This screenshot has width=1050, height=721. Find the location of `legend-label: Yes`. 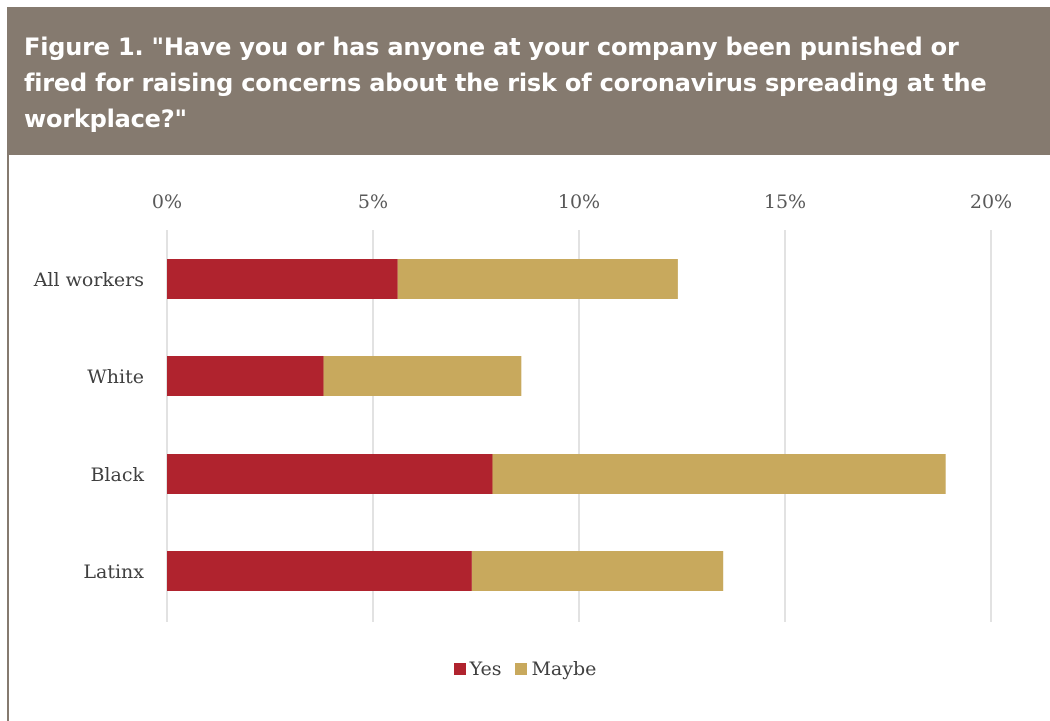

legend-label: Yes is located at coordinates (485, 669).